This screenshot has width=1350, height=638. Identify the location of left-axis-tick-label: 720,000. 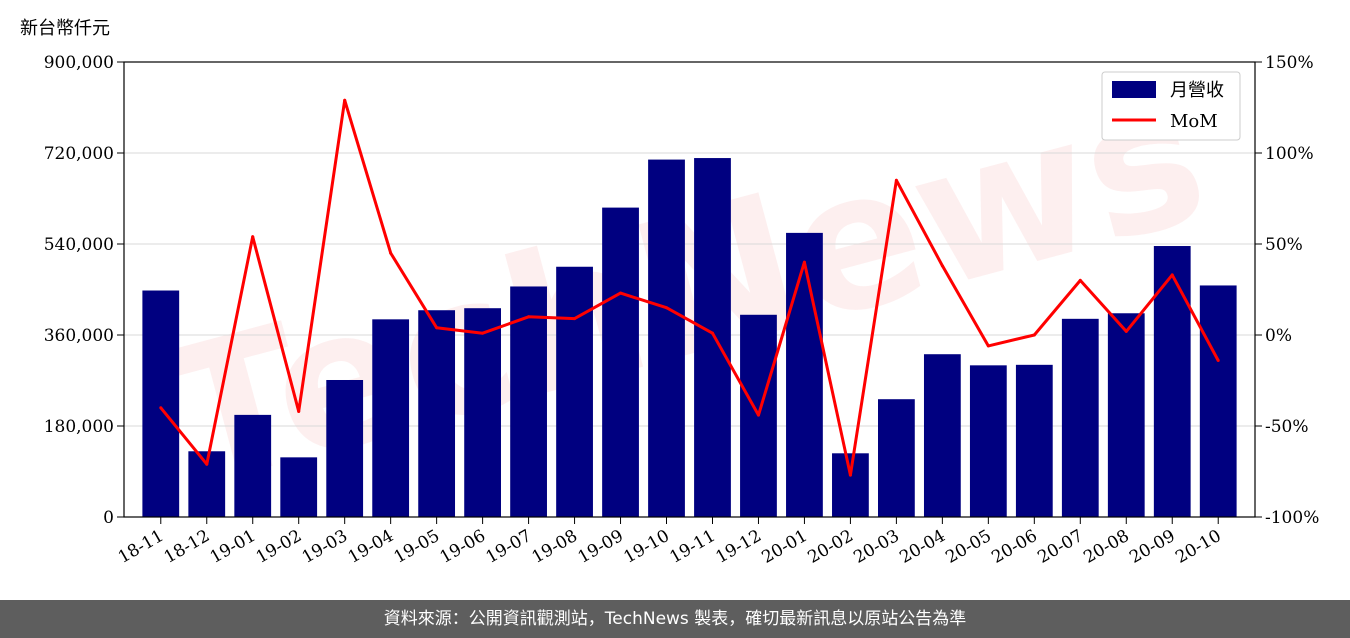
(79, 154).